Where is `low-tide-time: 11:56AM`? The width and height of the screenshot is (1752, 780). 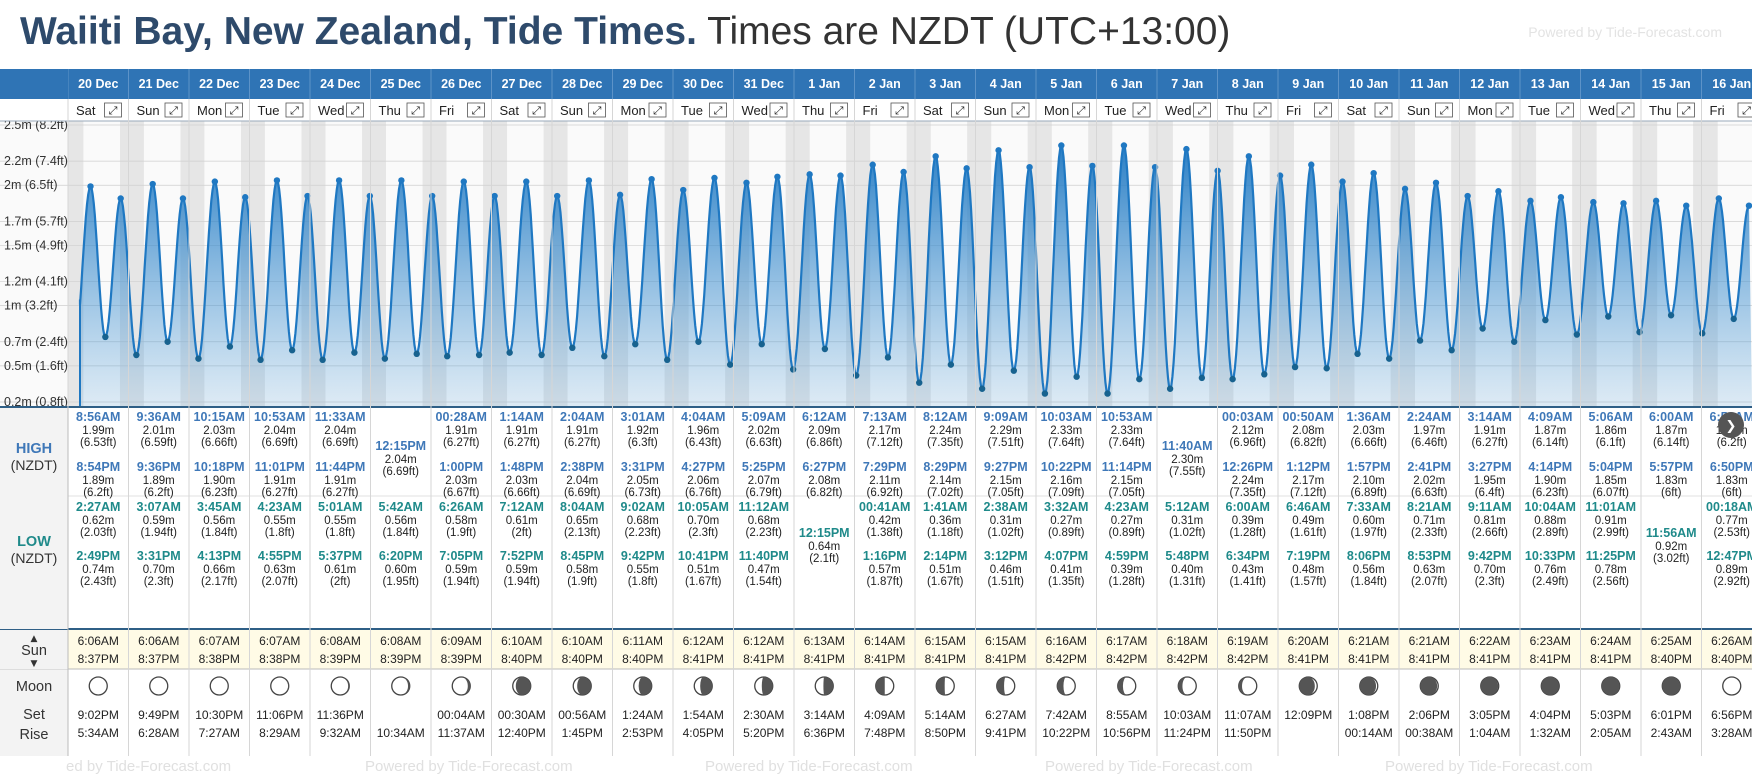
low-tide-time: 11:56AM is located at coordinates (1671, 533).